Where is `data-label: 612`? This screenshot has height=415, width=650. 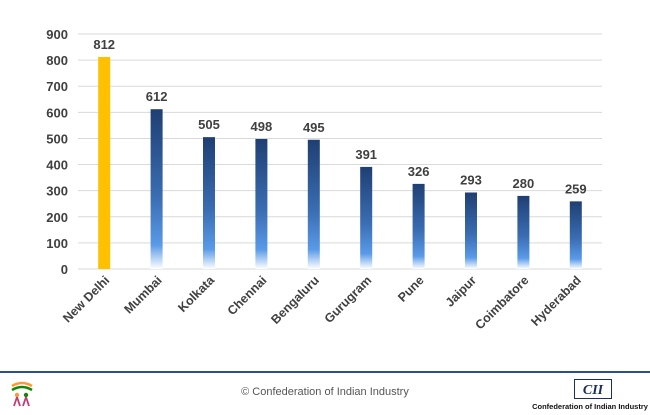
data-label: 612 is located at coordinates (157, 96).